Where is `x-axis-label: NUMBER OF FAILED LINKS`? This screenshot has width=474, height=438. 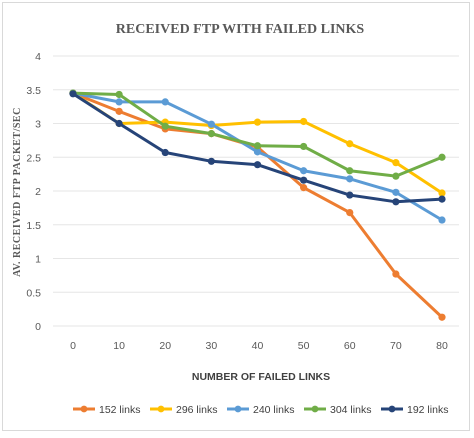
x-axis-label: NUMBER OF FAILED LINKS is located at coordinates (261, 377).